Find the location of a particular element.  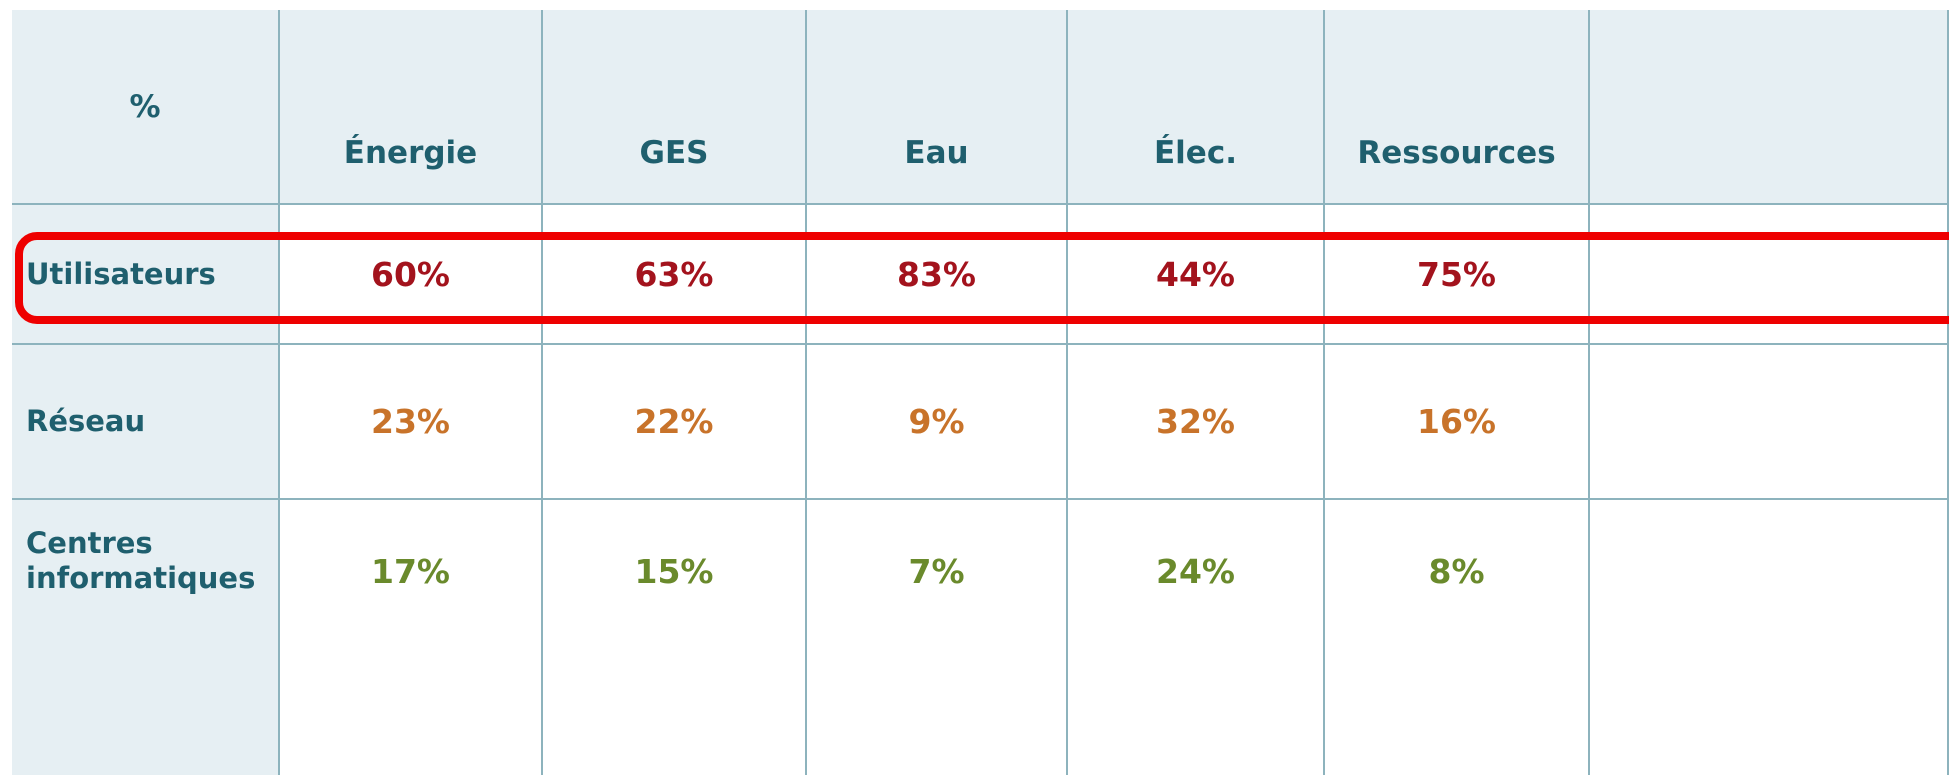

value-cell: 83% is located at coordinates (937, 275).